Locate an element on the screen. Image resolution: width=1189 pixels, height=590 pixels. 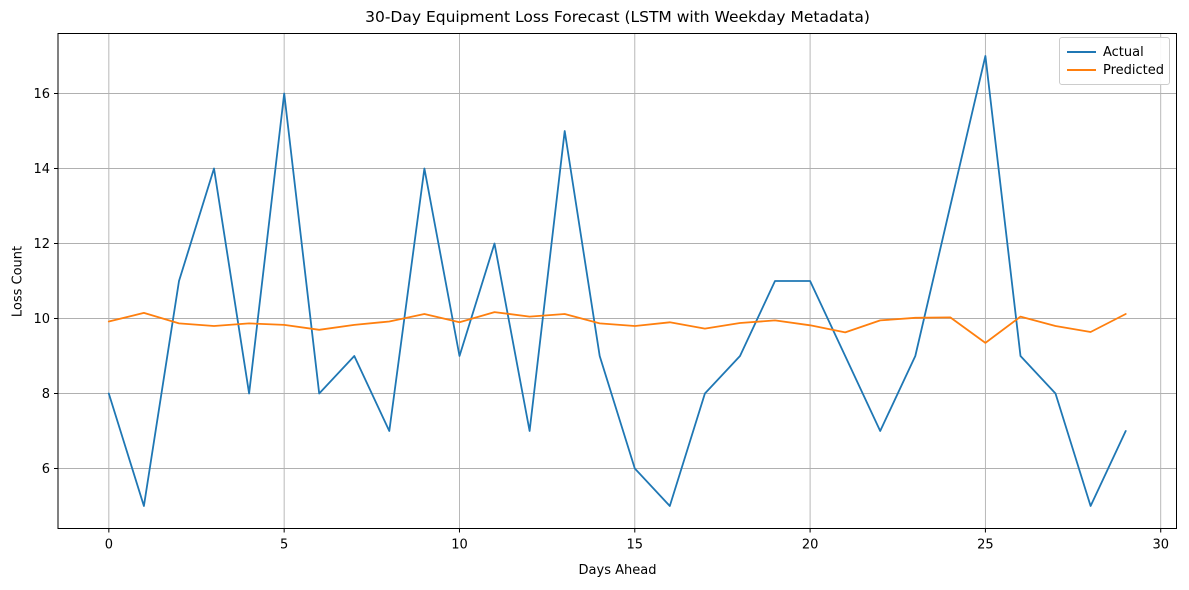
legend-label-predicted: Predicted is located at coordinates (1134, 70).